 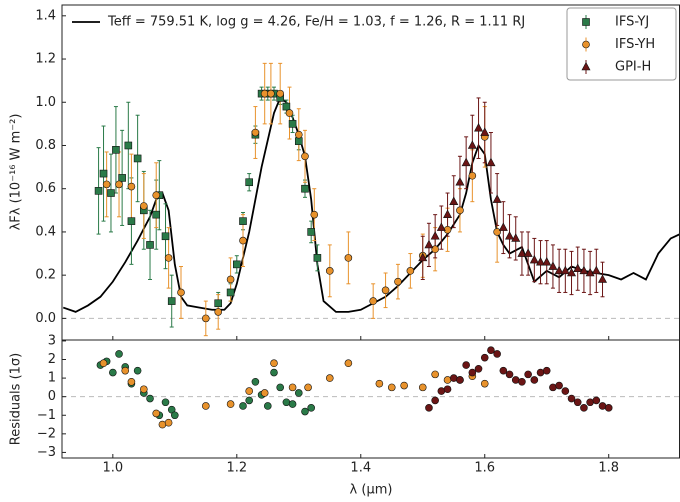 I want to click on y-tick-label: 1, so click(x=52, y=378).